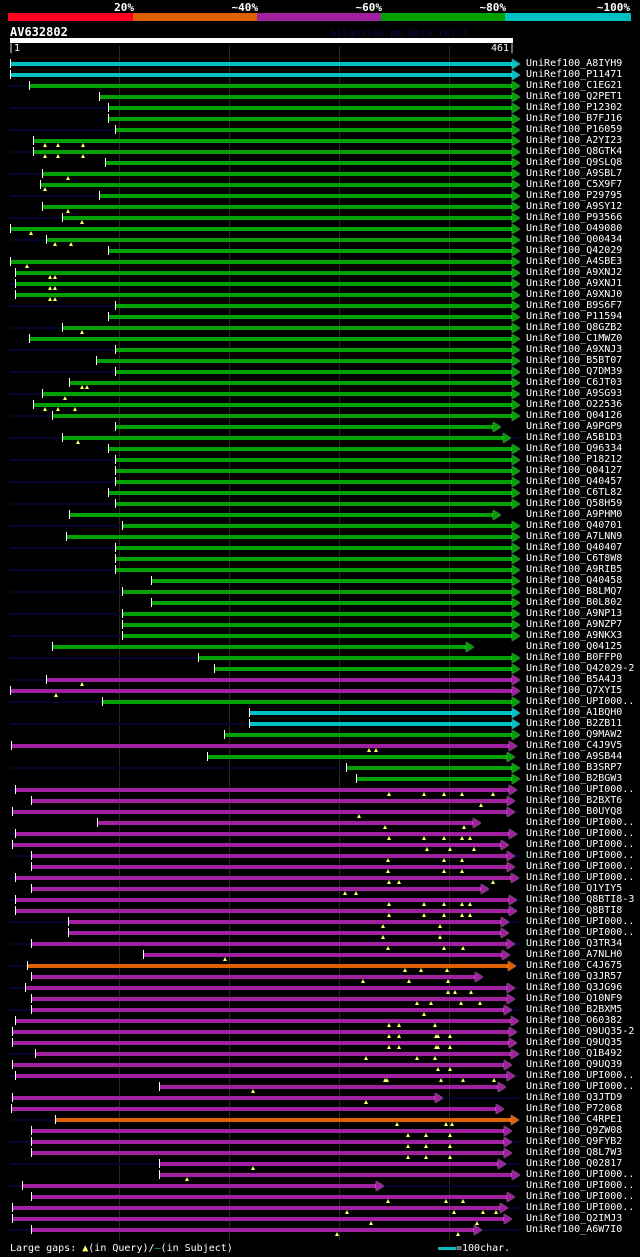  What do you see at coordinates (320, 108) in the screenshot?
I see `hit-row: UniRef100_P12302` at bounding box center [320, 108].